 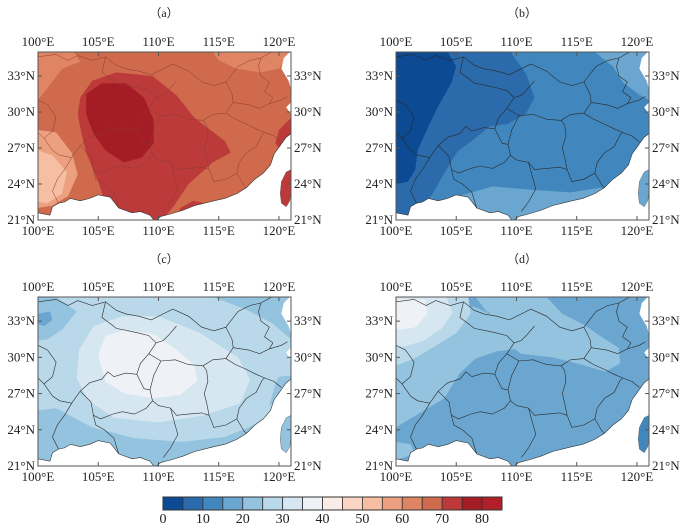 I want to click on map-panel-a, so click(x=164, y=136).